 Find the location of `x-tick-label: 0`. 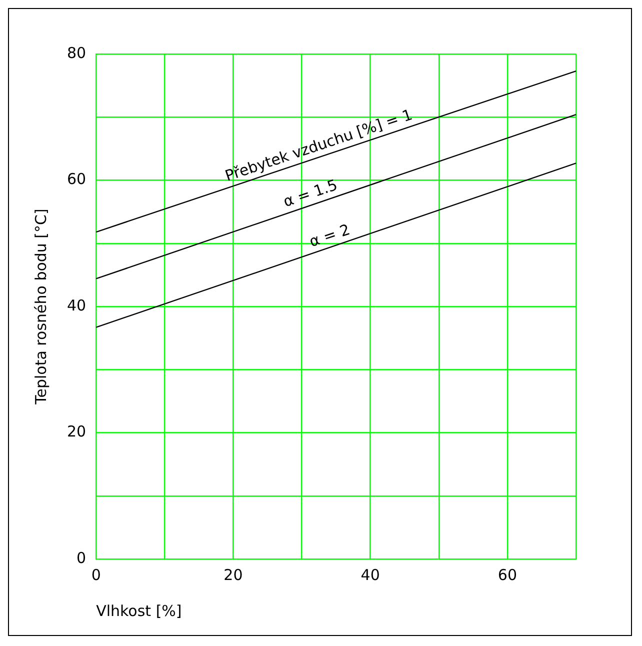

x-tick-label: 0 is located at coordinates (96, 575).